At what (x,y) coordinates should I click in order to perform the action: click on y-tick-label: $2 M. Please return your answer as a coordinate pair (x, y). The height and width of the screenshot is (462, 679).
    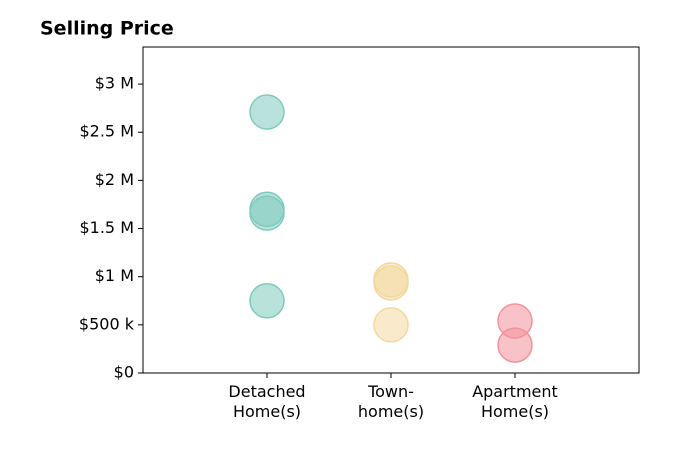
    Looking at the image, I should click on (114, 179).